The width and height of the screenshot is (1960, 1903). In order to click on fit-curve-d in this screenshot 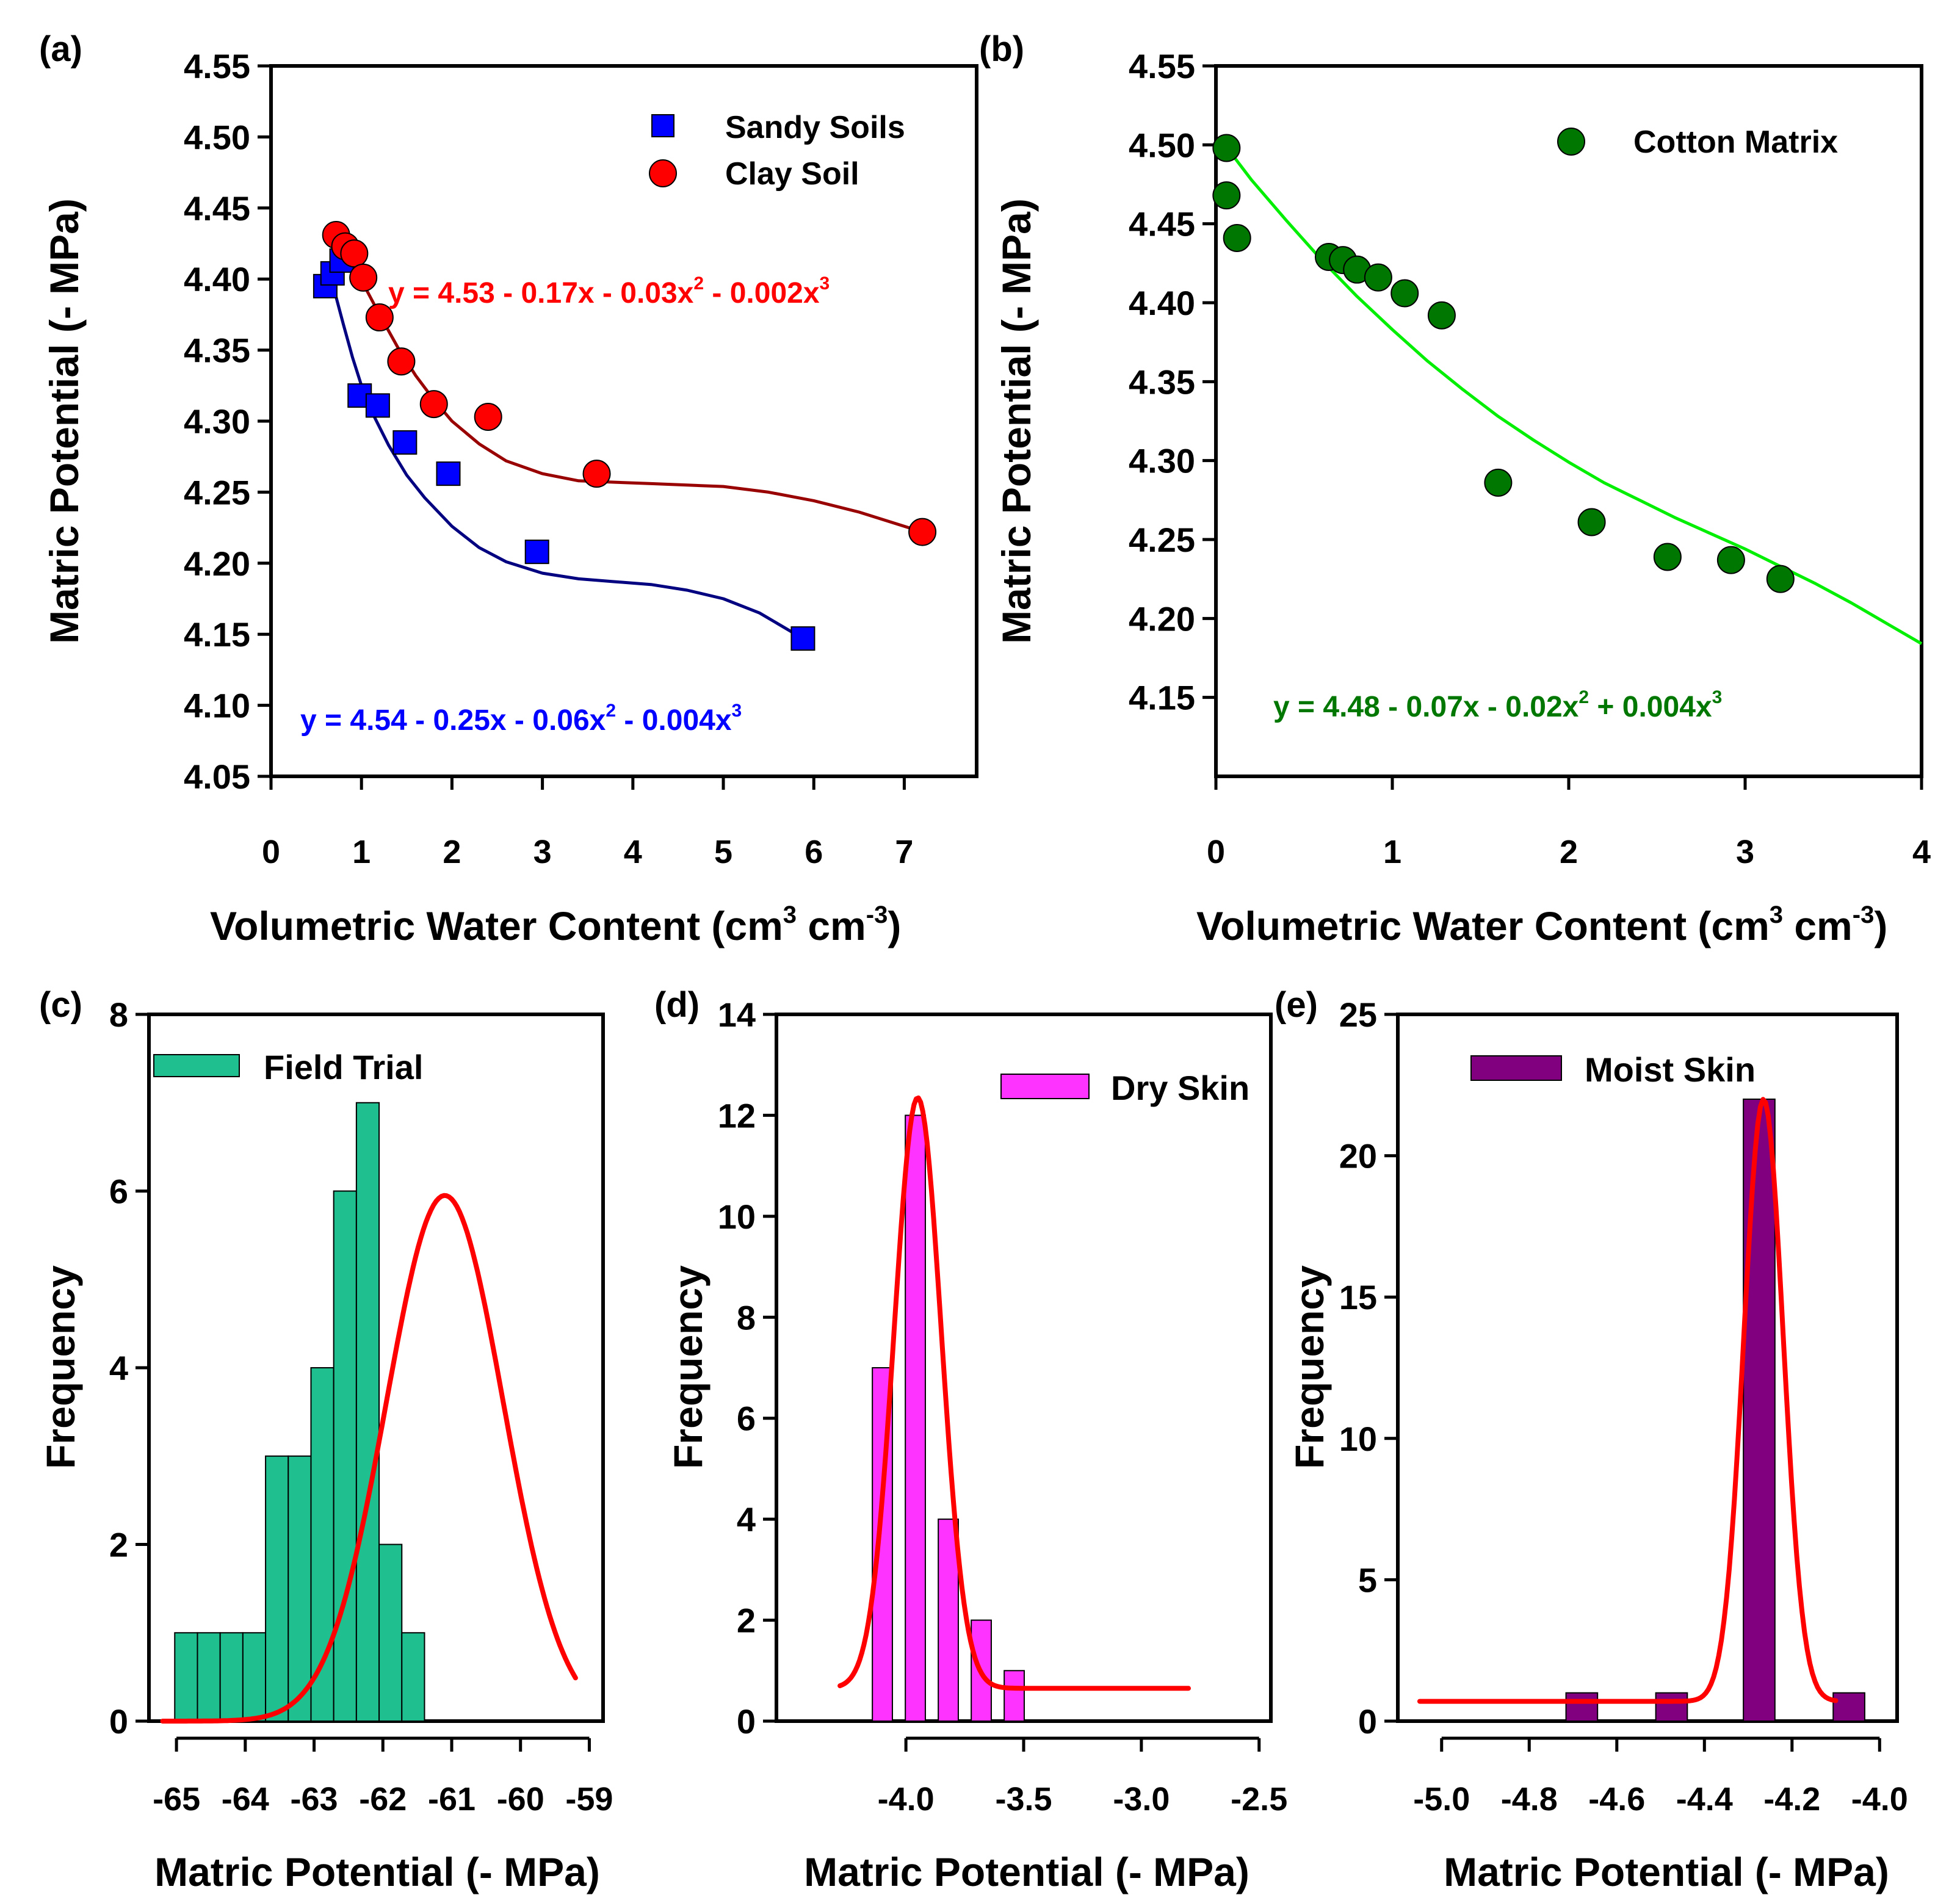, I will do `click(1014, 1393)`.